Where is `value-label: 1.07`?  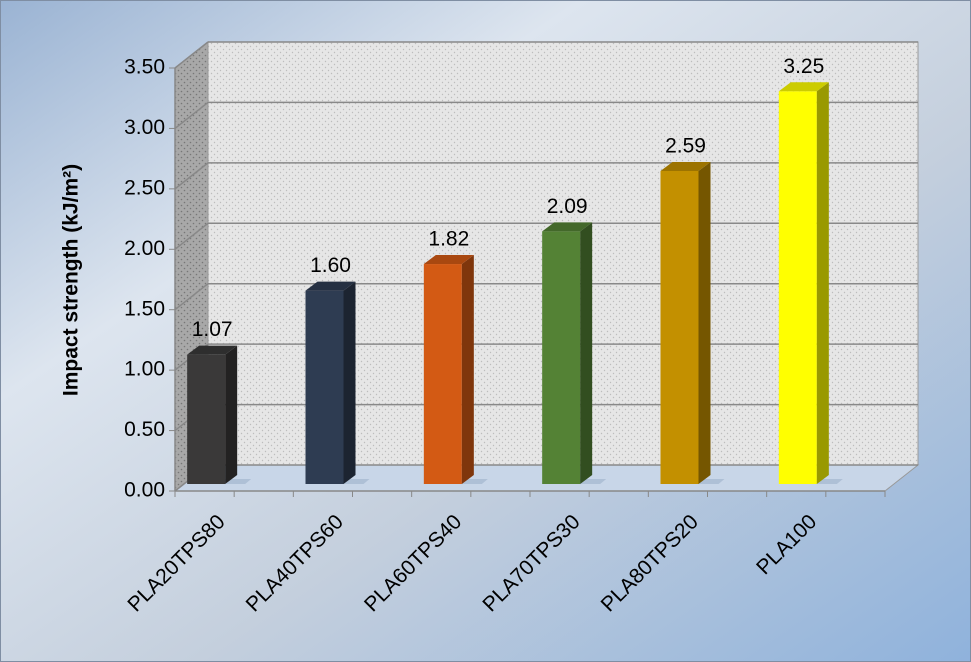
value-label: 1.07 is located at coordinates (212, 329).